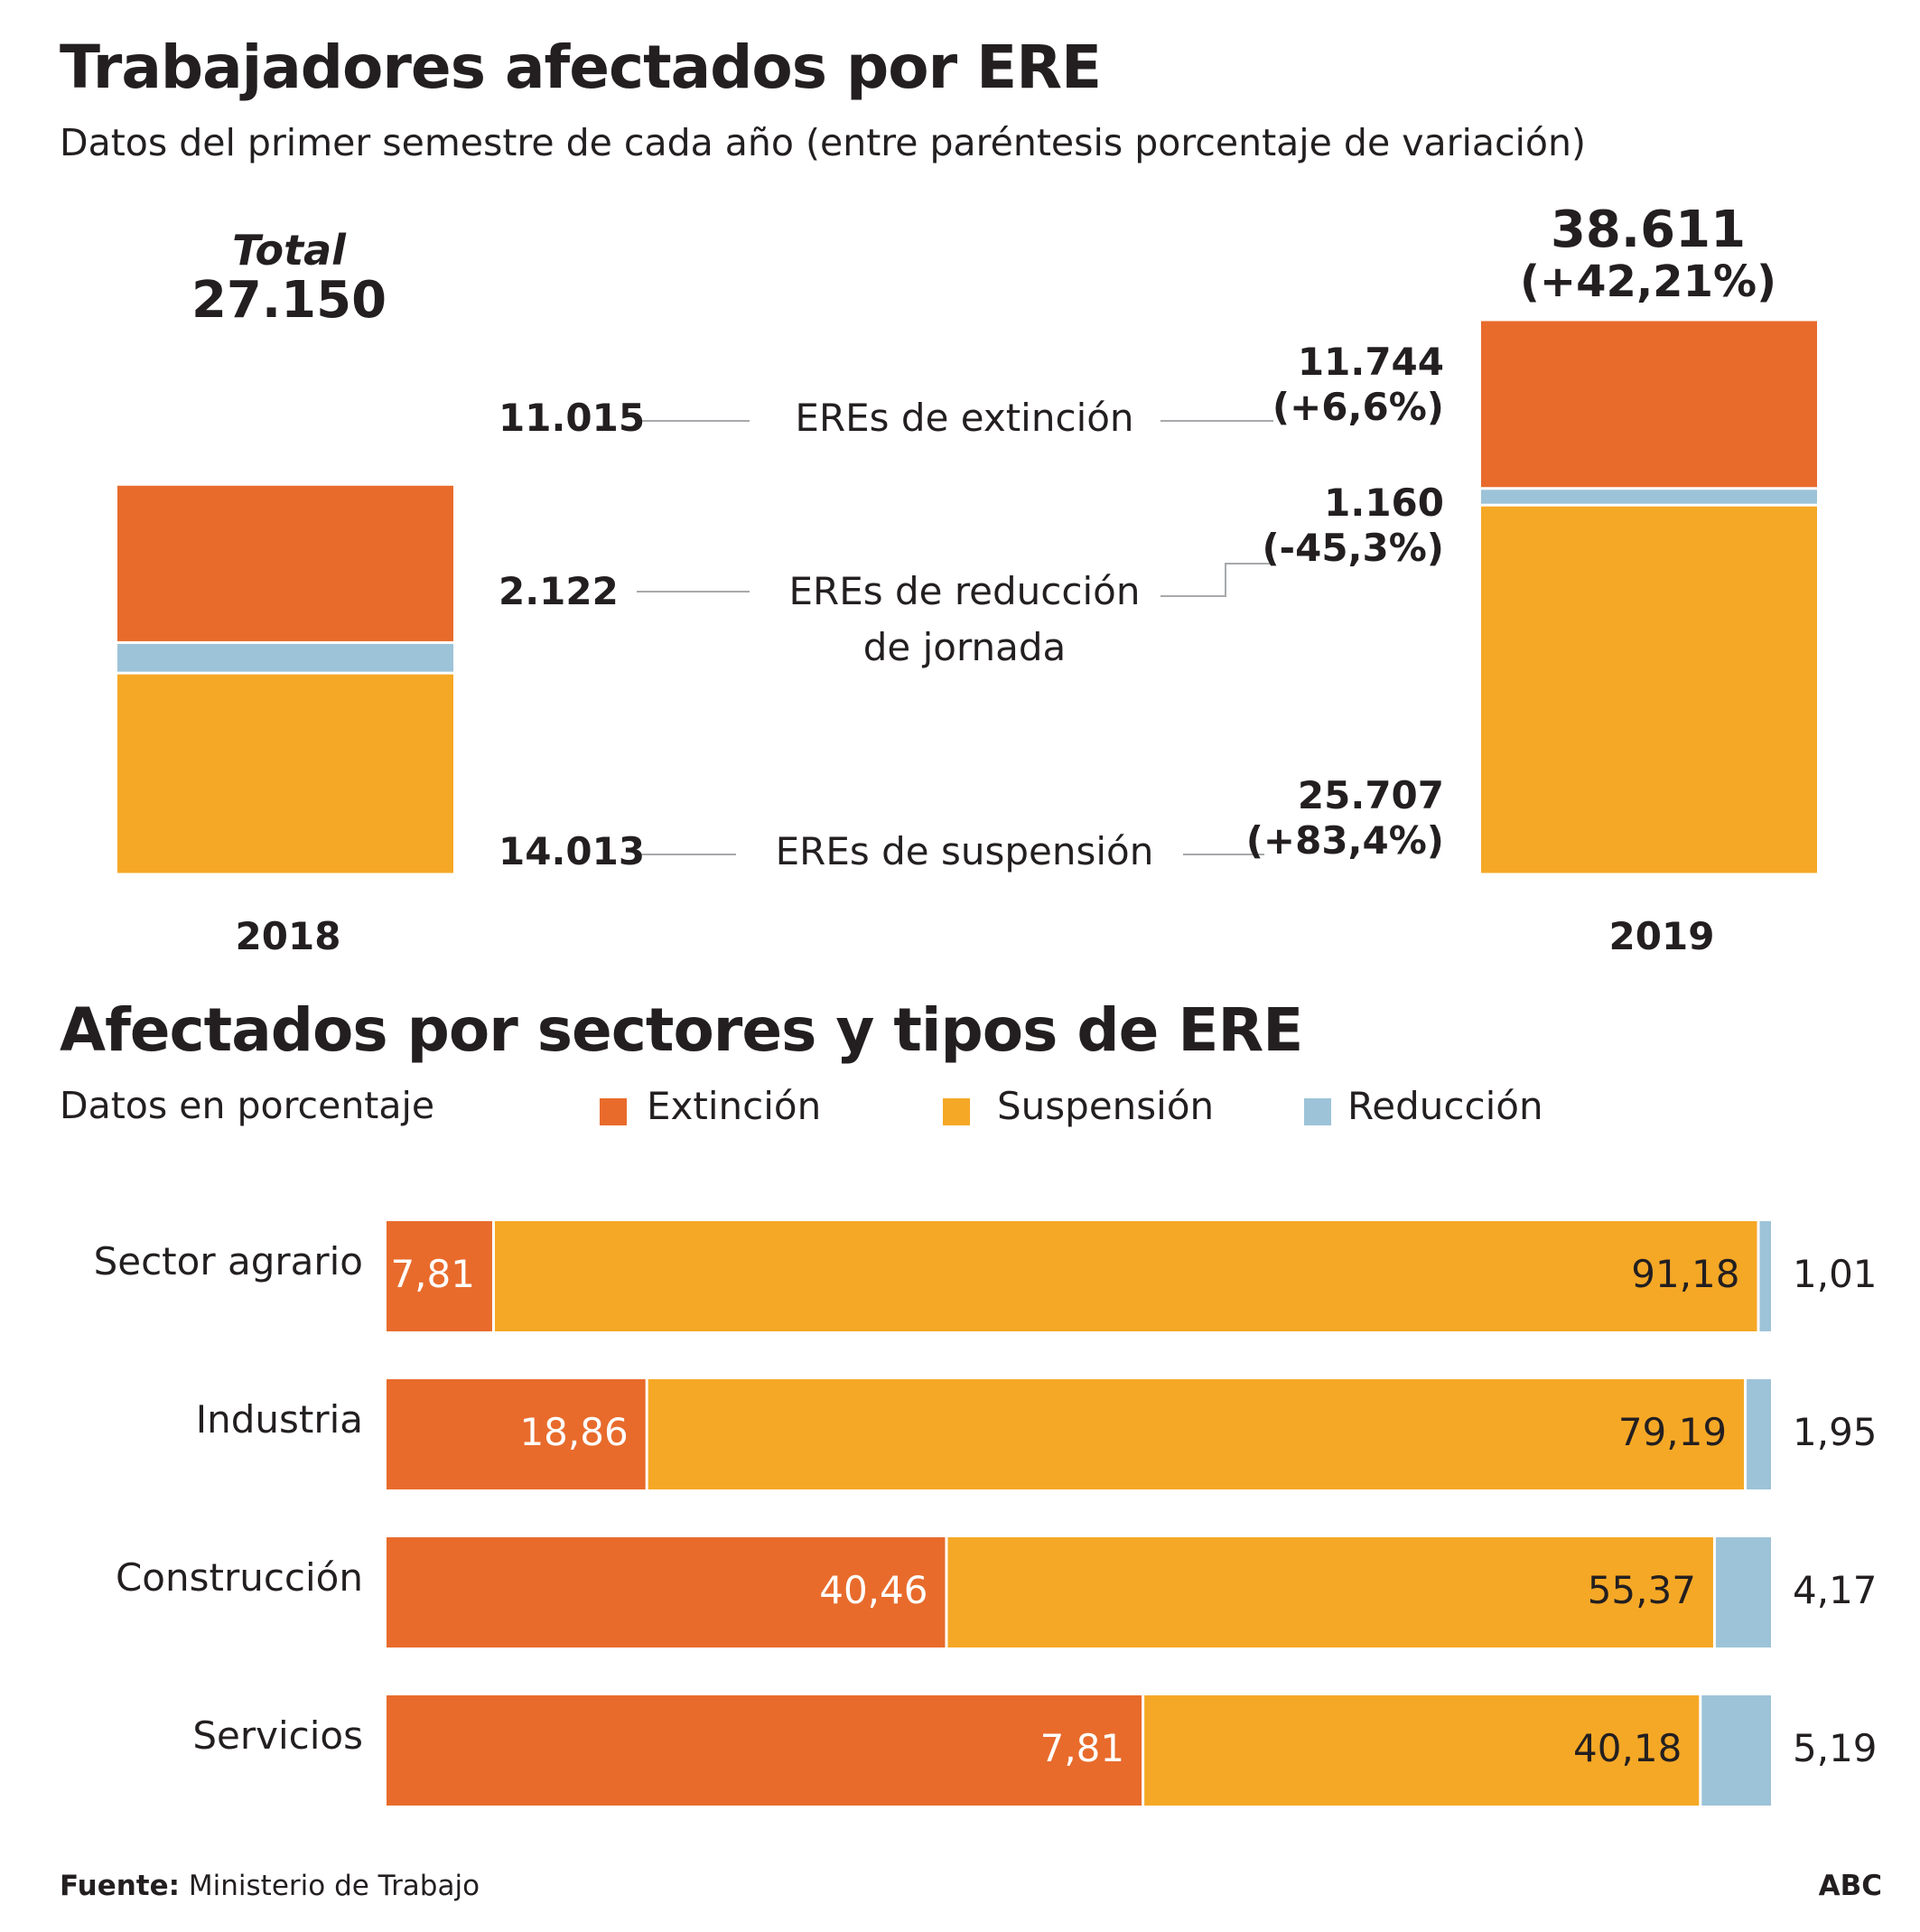 The image size is (1920, 1932). Describe the element at coordinates (288, 936) in the screenshot. I see `year-label-2018: 2018` at that location.